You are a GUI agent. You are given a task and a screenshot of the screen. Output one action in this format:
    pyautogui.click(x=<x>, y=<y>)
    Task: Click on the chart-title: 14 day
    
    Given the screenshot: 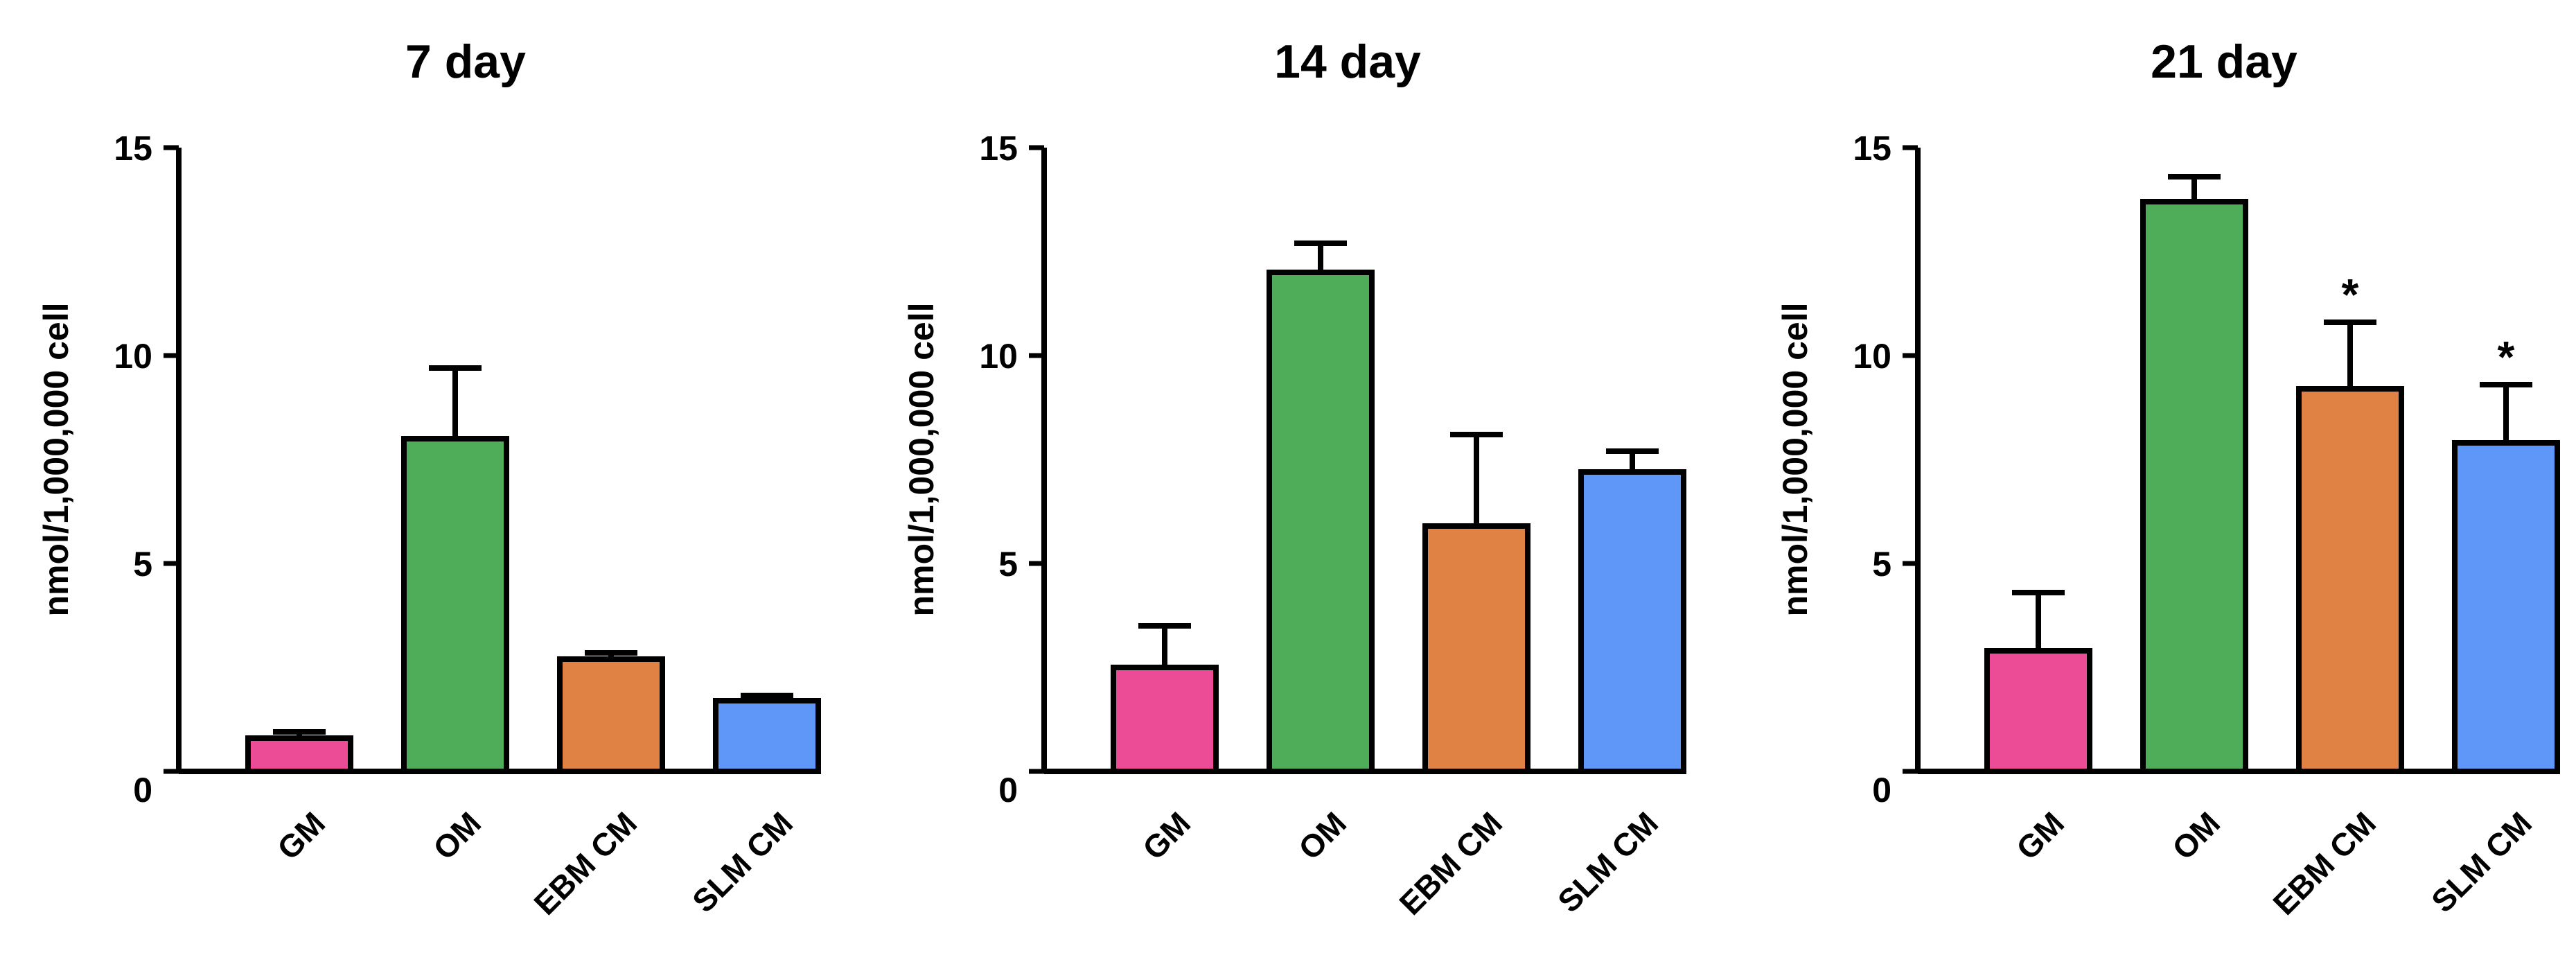 What is the action you would take?
    pyautogui.click(x=1347, y=61)
    